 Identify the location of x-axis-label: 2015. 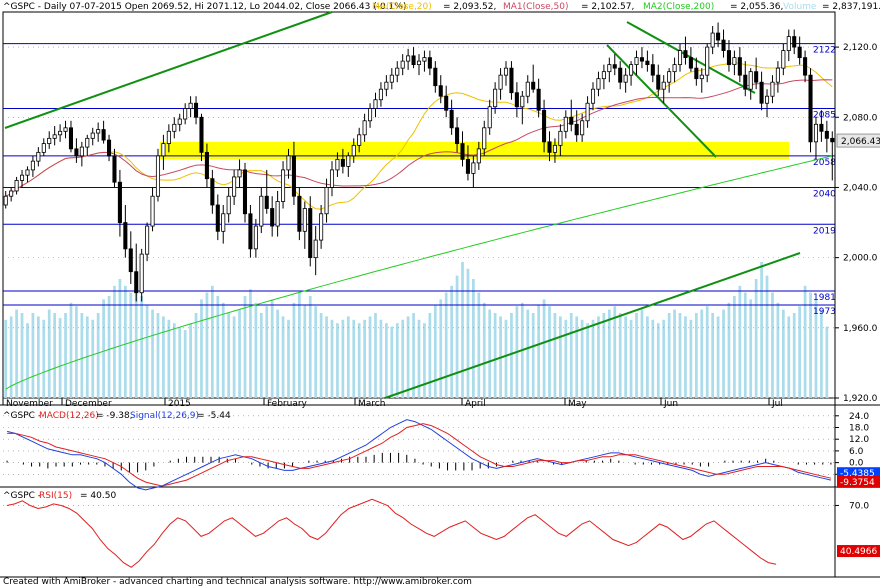
(179, 404).